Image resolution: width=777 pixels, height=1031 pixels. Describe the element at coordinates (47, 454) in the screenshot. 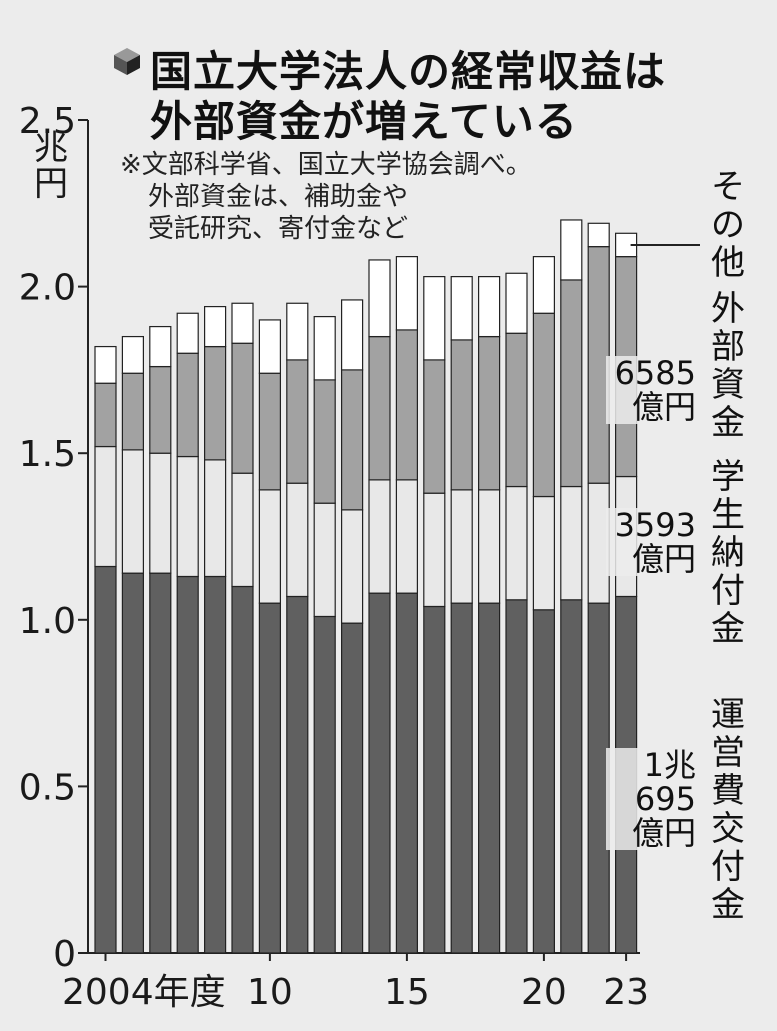

I see `y-tick-label-3: 1.5` at that location.